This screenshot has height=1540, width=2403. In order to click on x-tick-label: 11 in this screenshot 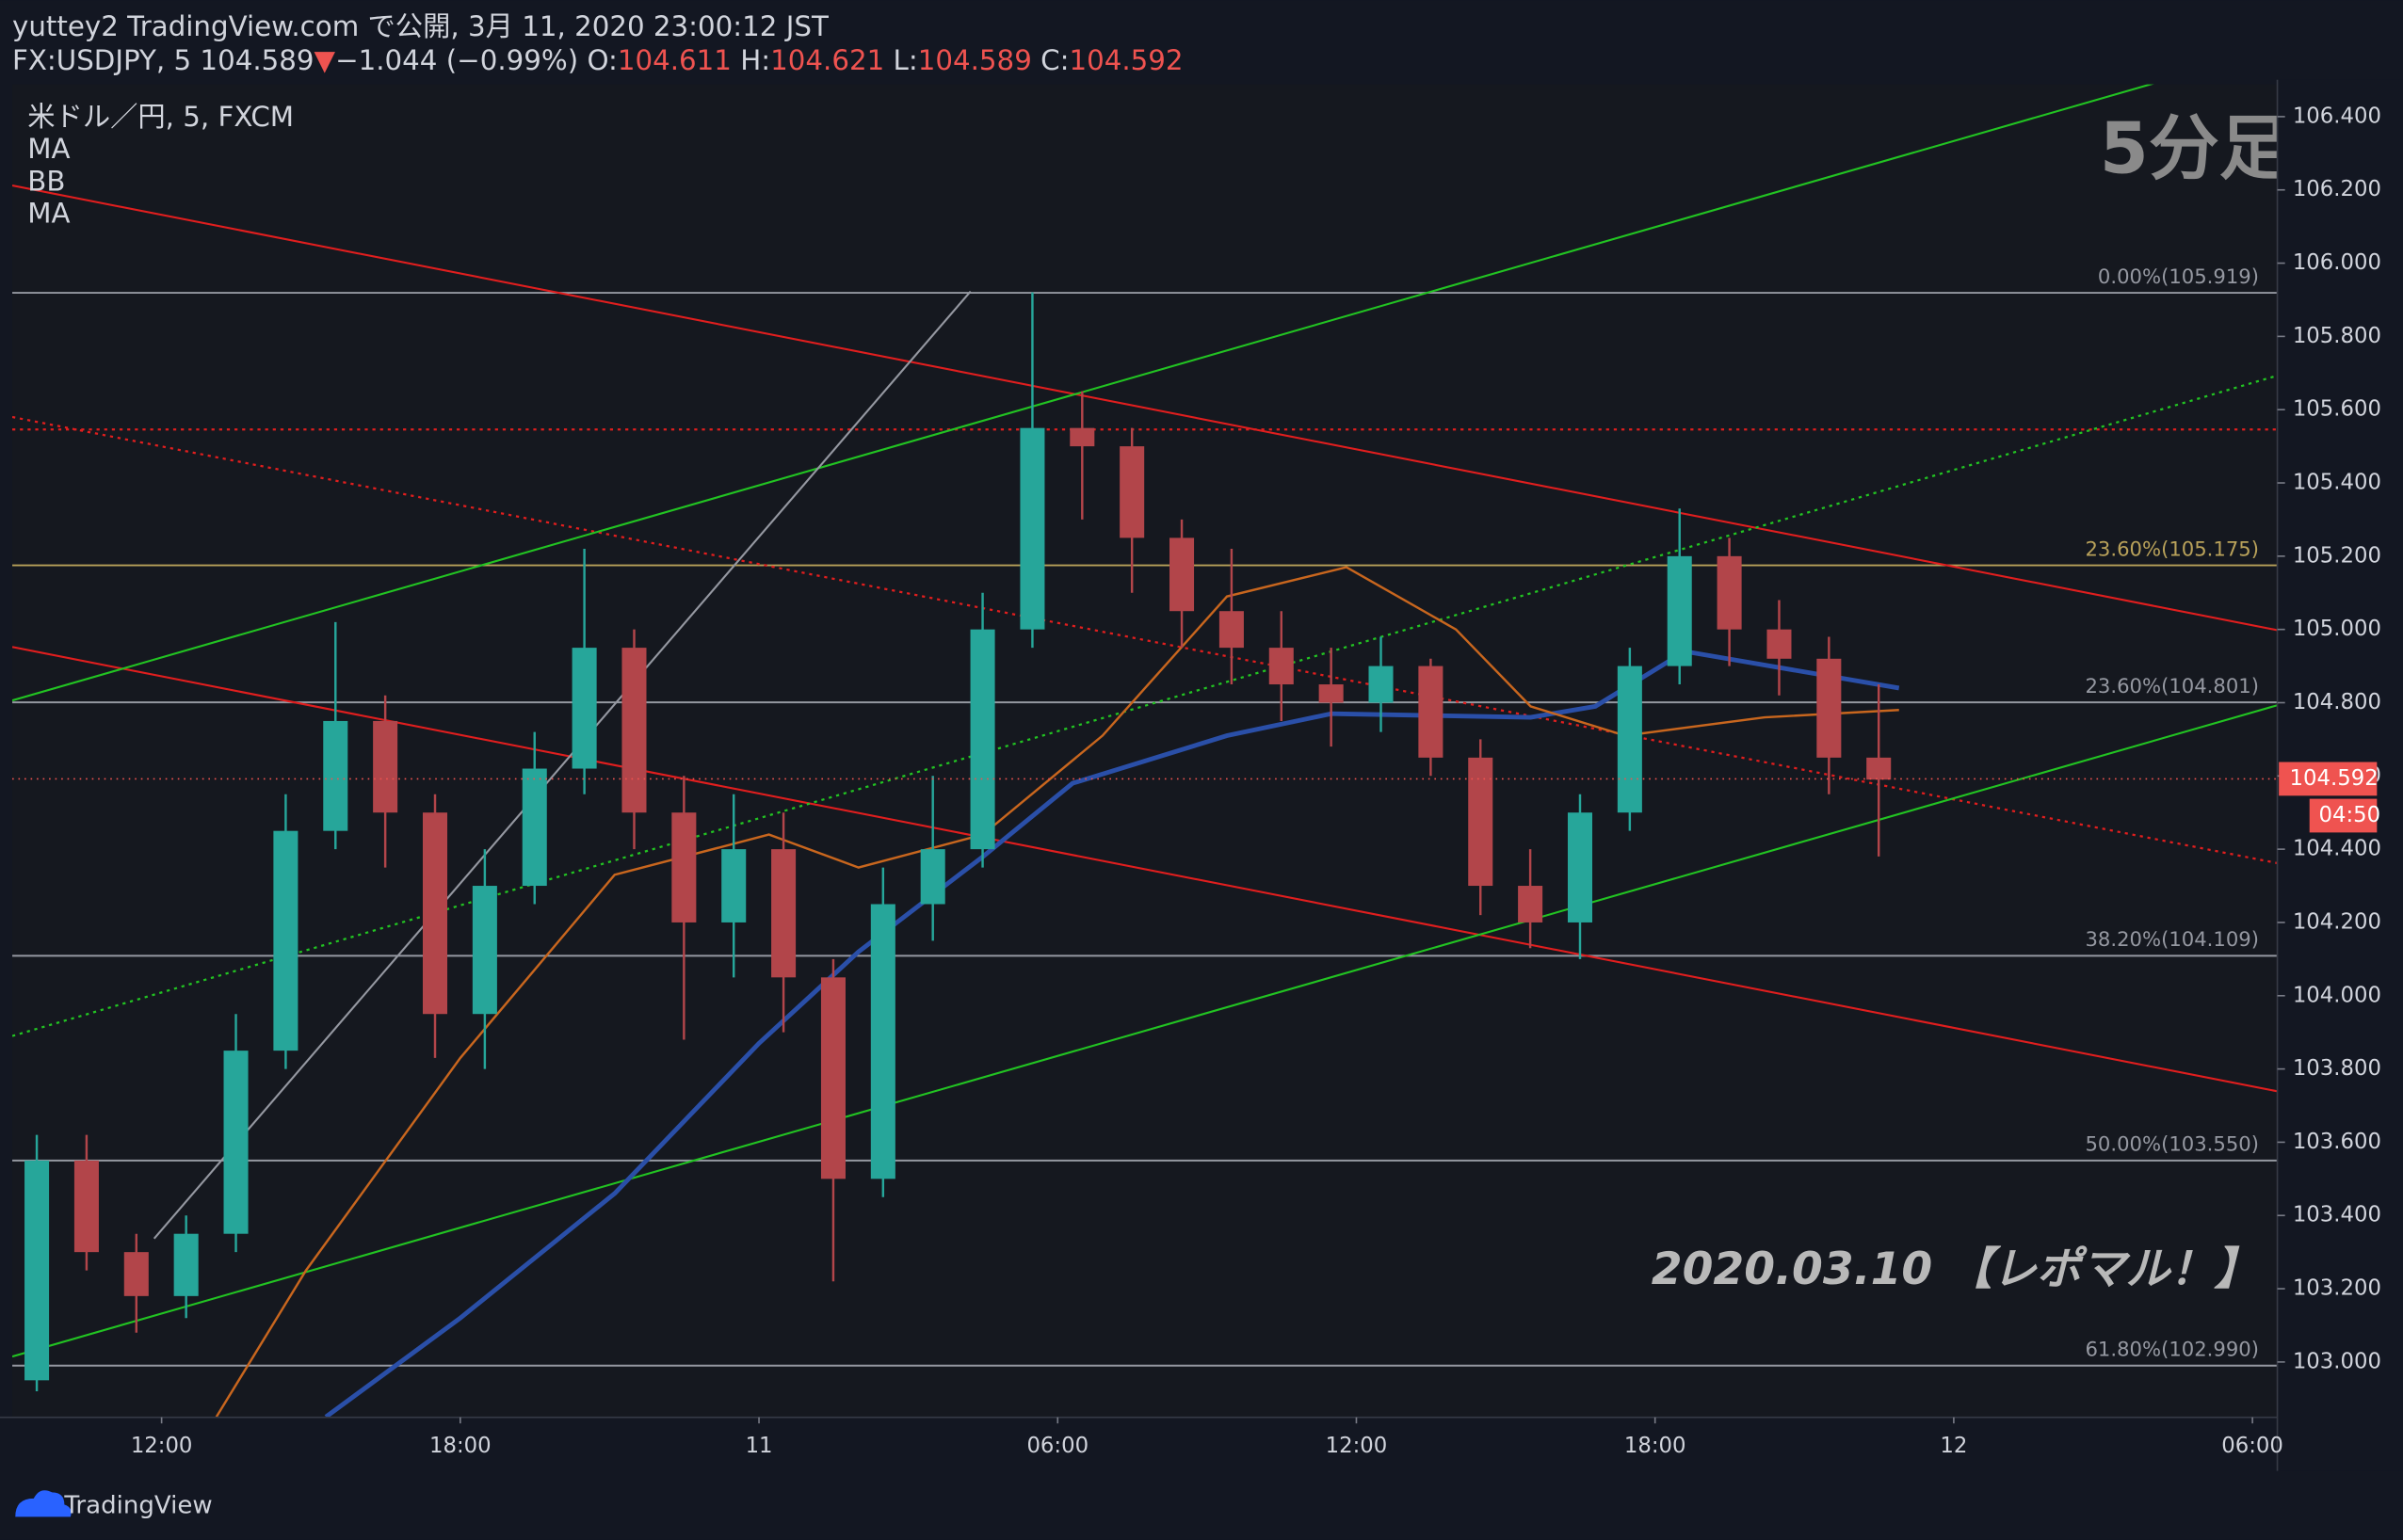, I will do `click(759, 1446)`.